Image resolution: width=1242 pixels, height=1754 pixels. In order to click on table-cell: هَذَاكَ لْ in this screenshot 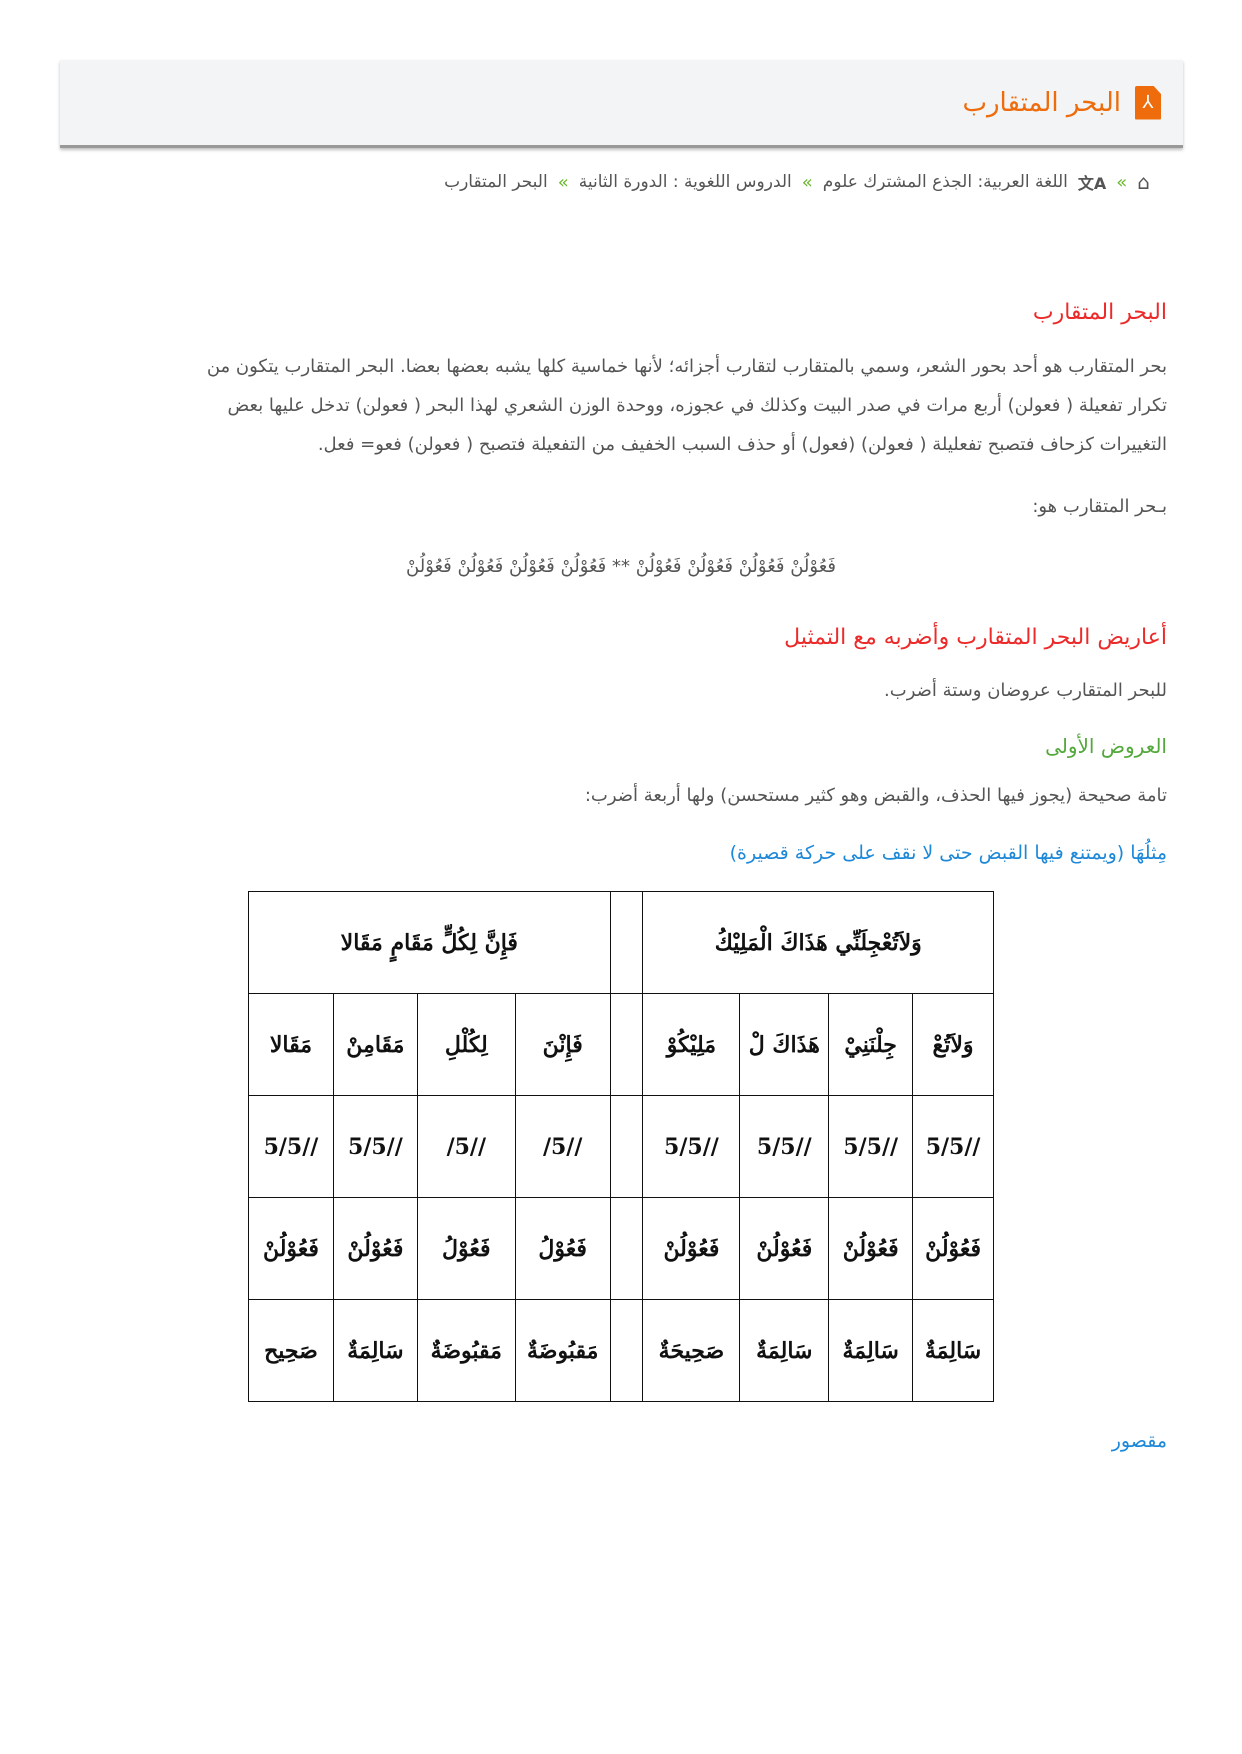, I will do `click(784, 1044)`.